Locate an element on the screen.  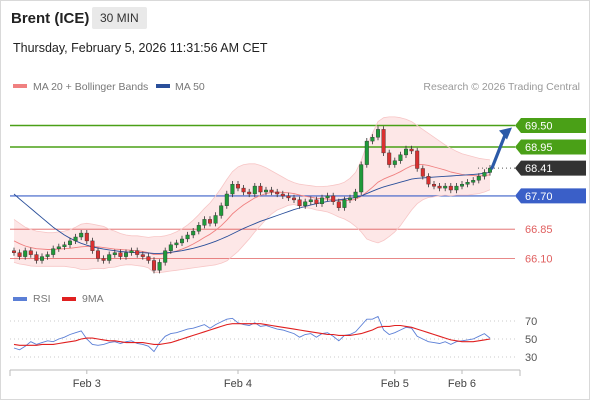
legend-ma50-label: MA 50 is located at coordinates (190, 87).